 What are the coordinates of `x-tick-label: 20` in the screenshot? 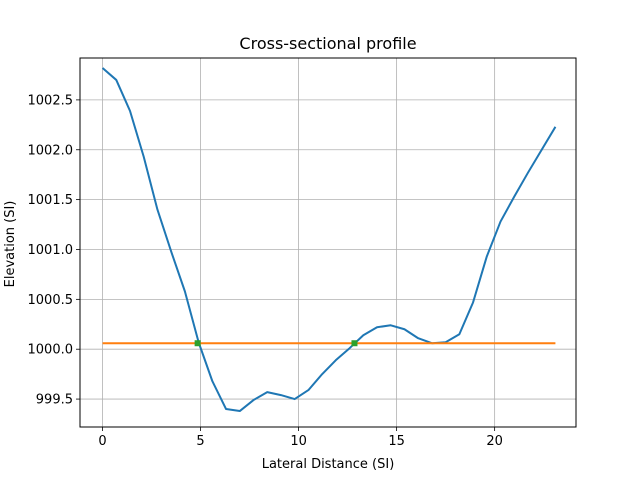 It's located at (494, 441).